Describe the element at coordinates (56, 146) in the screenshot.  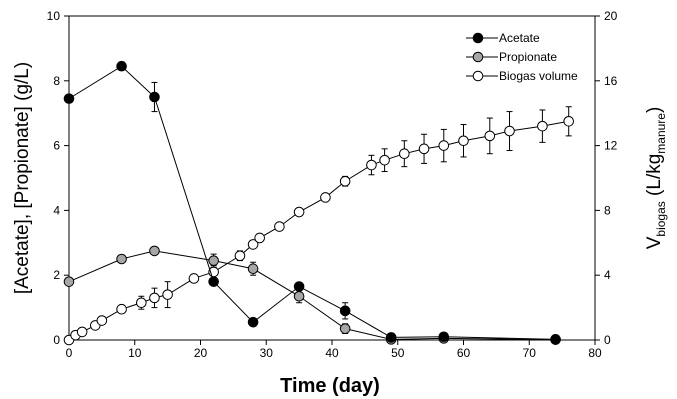
I see `y-left-tick-label: 6` at that location.